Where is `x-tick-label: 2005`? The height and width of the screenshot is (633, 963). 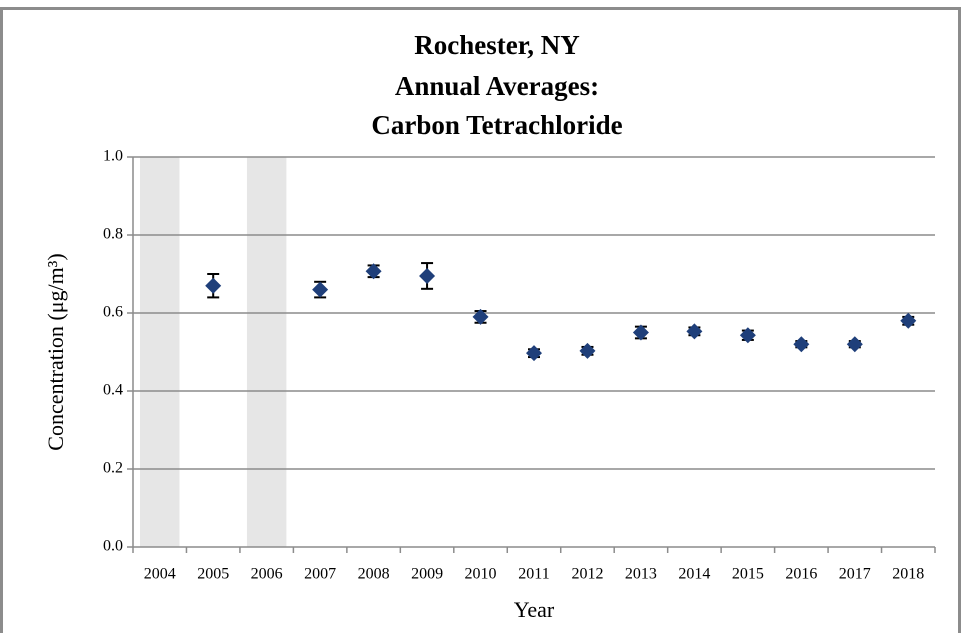 x-tick-label: 2005 is located at coordinates (213, 574).